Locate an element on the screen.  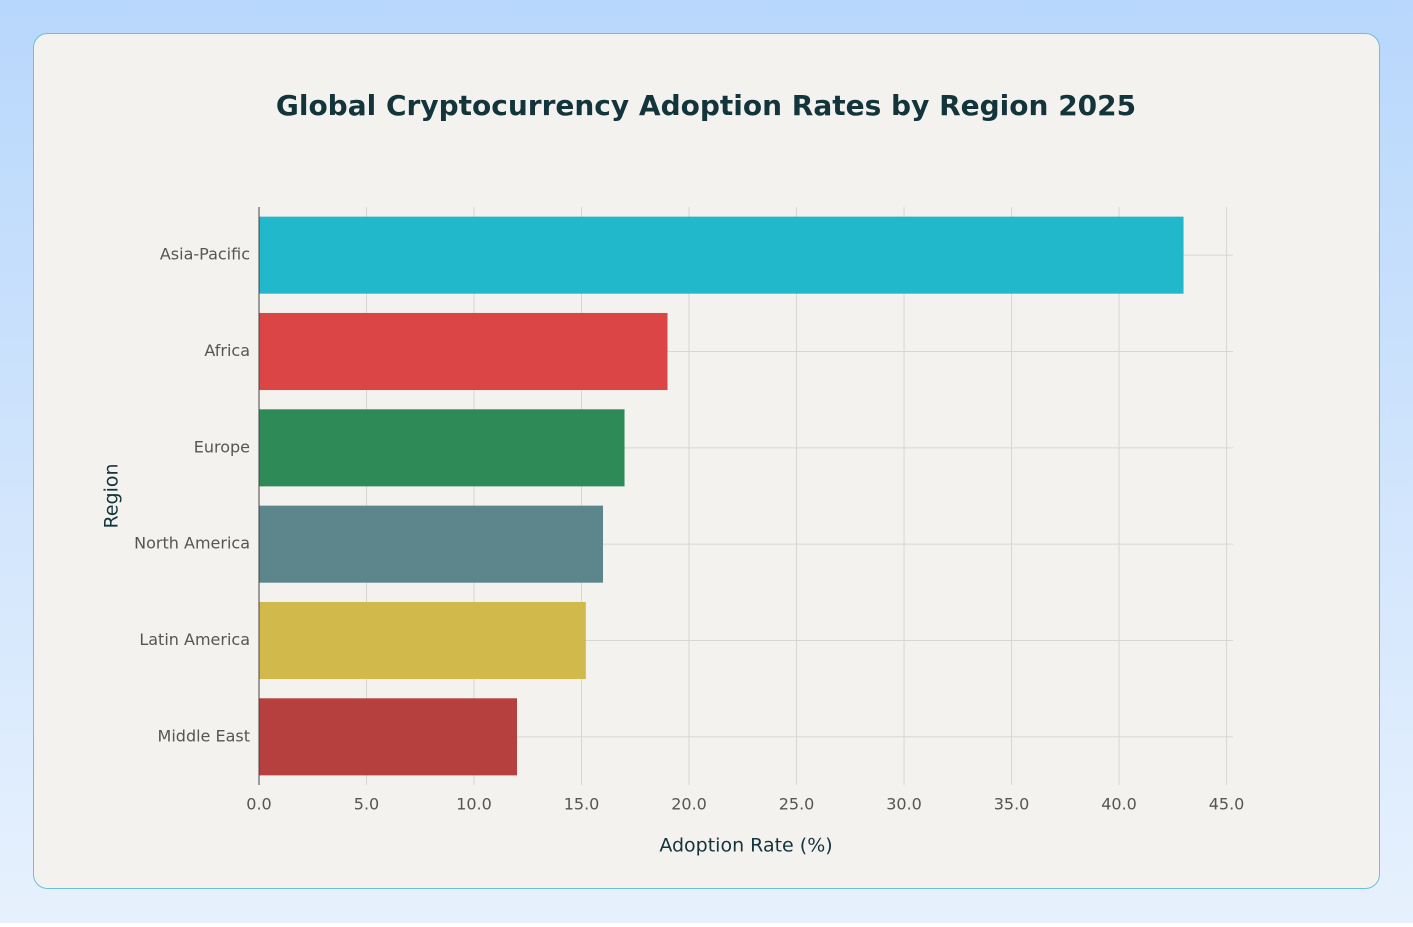
x-tick-label: 35.0 is located at coordinates (1012, 804).